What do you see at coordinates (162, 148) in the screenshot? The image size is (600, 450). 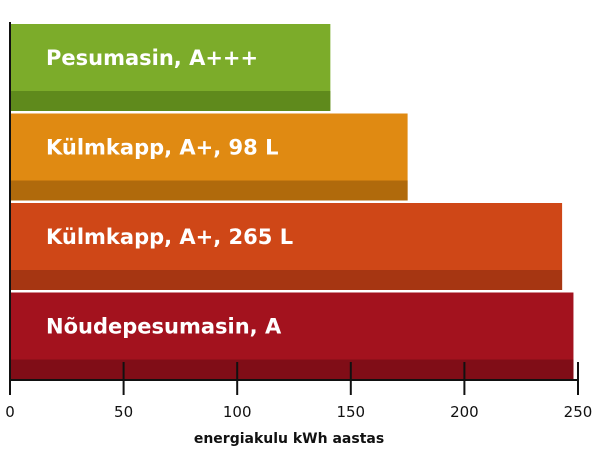 I see `bar-label: Külmkapp, A+, 98 L` at bounding box center [162, 148].